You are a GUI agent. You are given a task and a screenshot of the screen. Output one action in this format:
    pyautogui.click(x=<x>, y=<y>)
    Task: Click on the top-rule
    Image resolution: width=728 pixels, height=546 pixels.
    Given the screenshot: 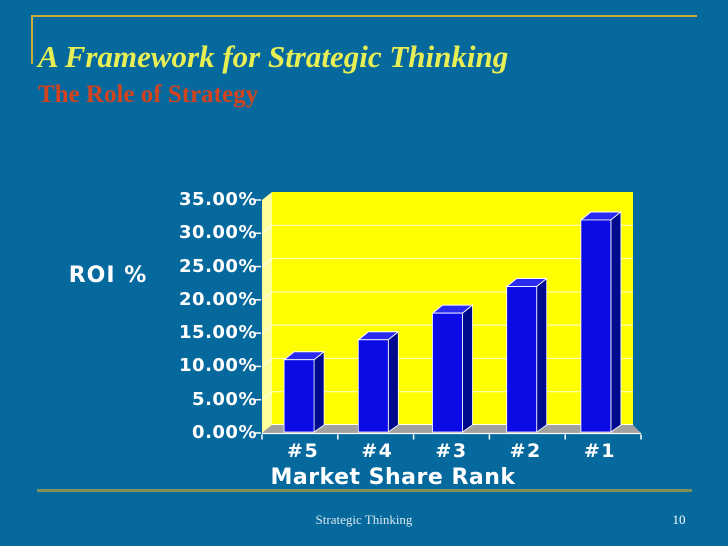 What is the action you would take?
    pyautogui.click(x=364, y=16)
    